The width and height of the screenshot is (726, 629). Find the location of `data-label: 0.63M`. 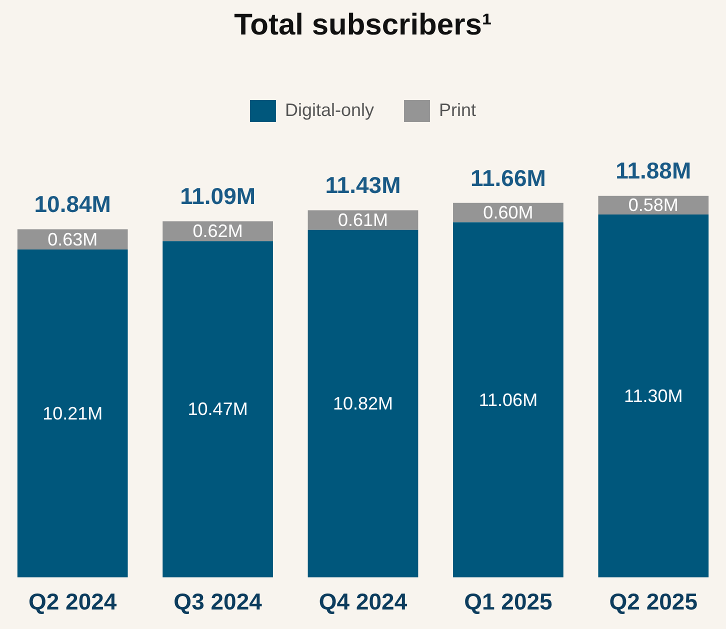

data-label: 0.63M is located at coordinates (73, 239).